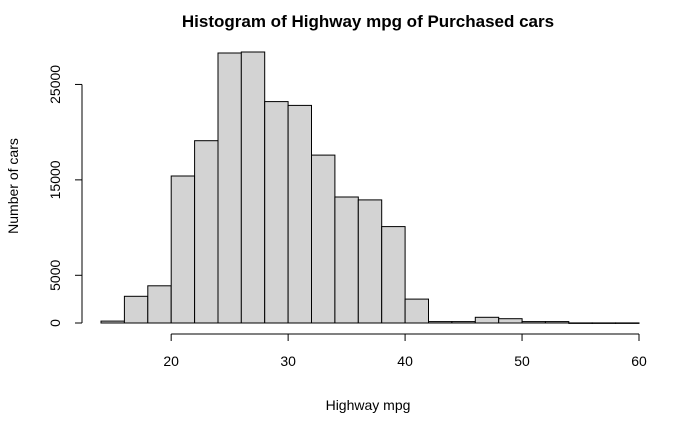 The width and height of the screenshot is (700, 432). I want to click on x-axis-label: Highway mpg, so click(368, 405).